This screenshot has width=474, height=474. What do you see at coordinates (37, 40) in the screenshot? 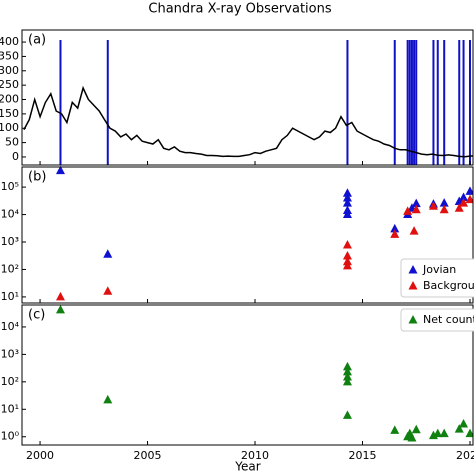
I see `panel-label: (a)` at bounding box center [37, 40].